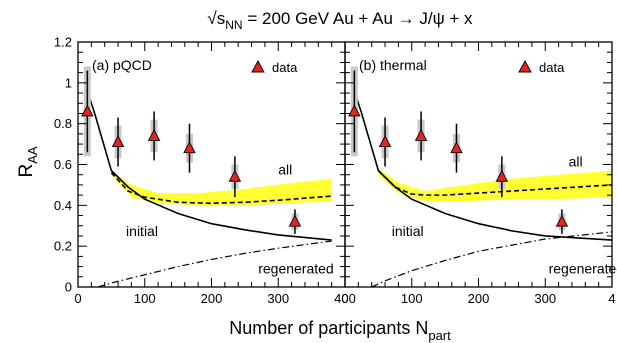 The height and width of the screenshot is (343, 617). Describe the element at coordinates (122, 65) in the screenshot. I see `panel-label: (a) pQCD` at that location.